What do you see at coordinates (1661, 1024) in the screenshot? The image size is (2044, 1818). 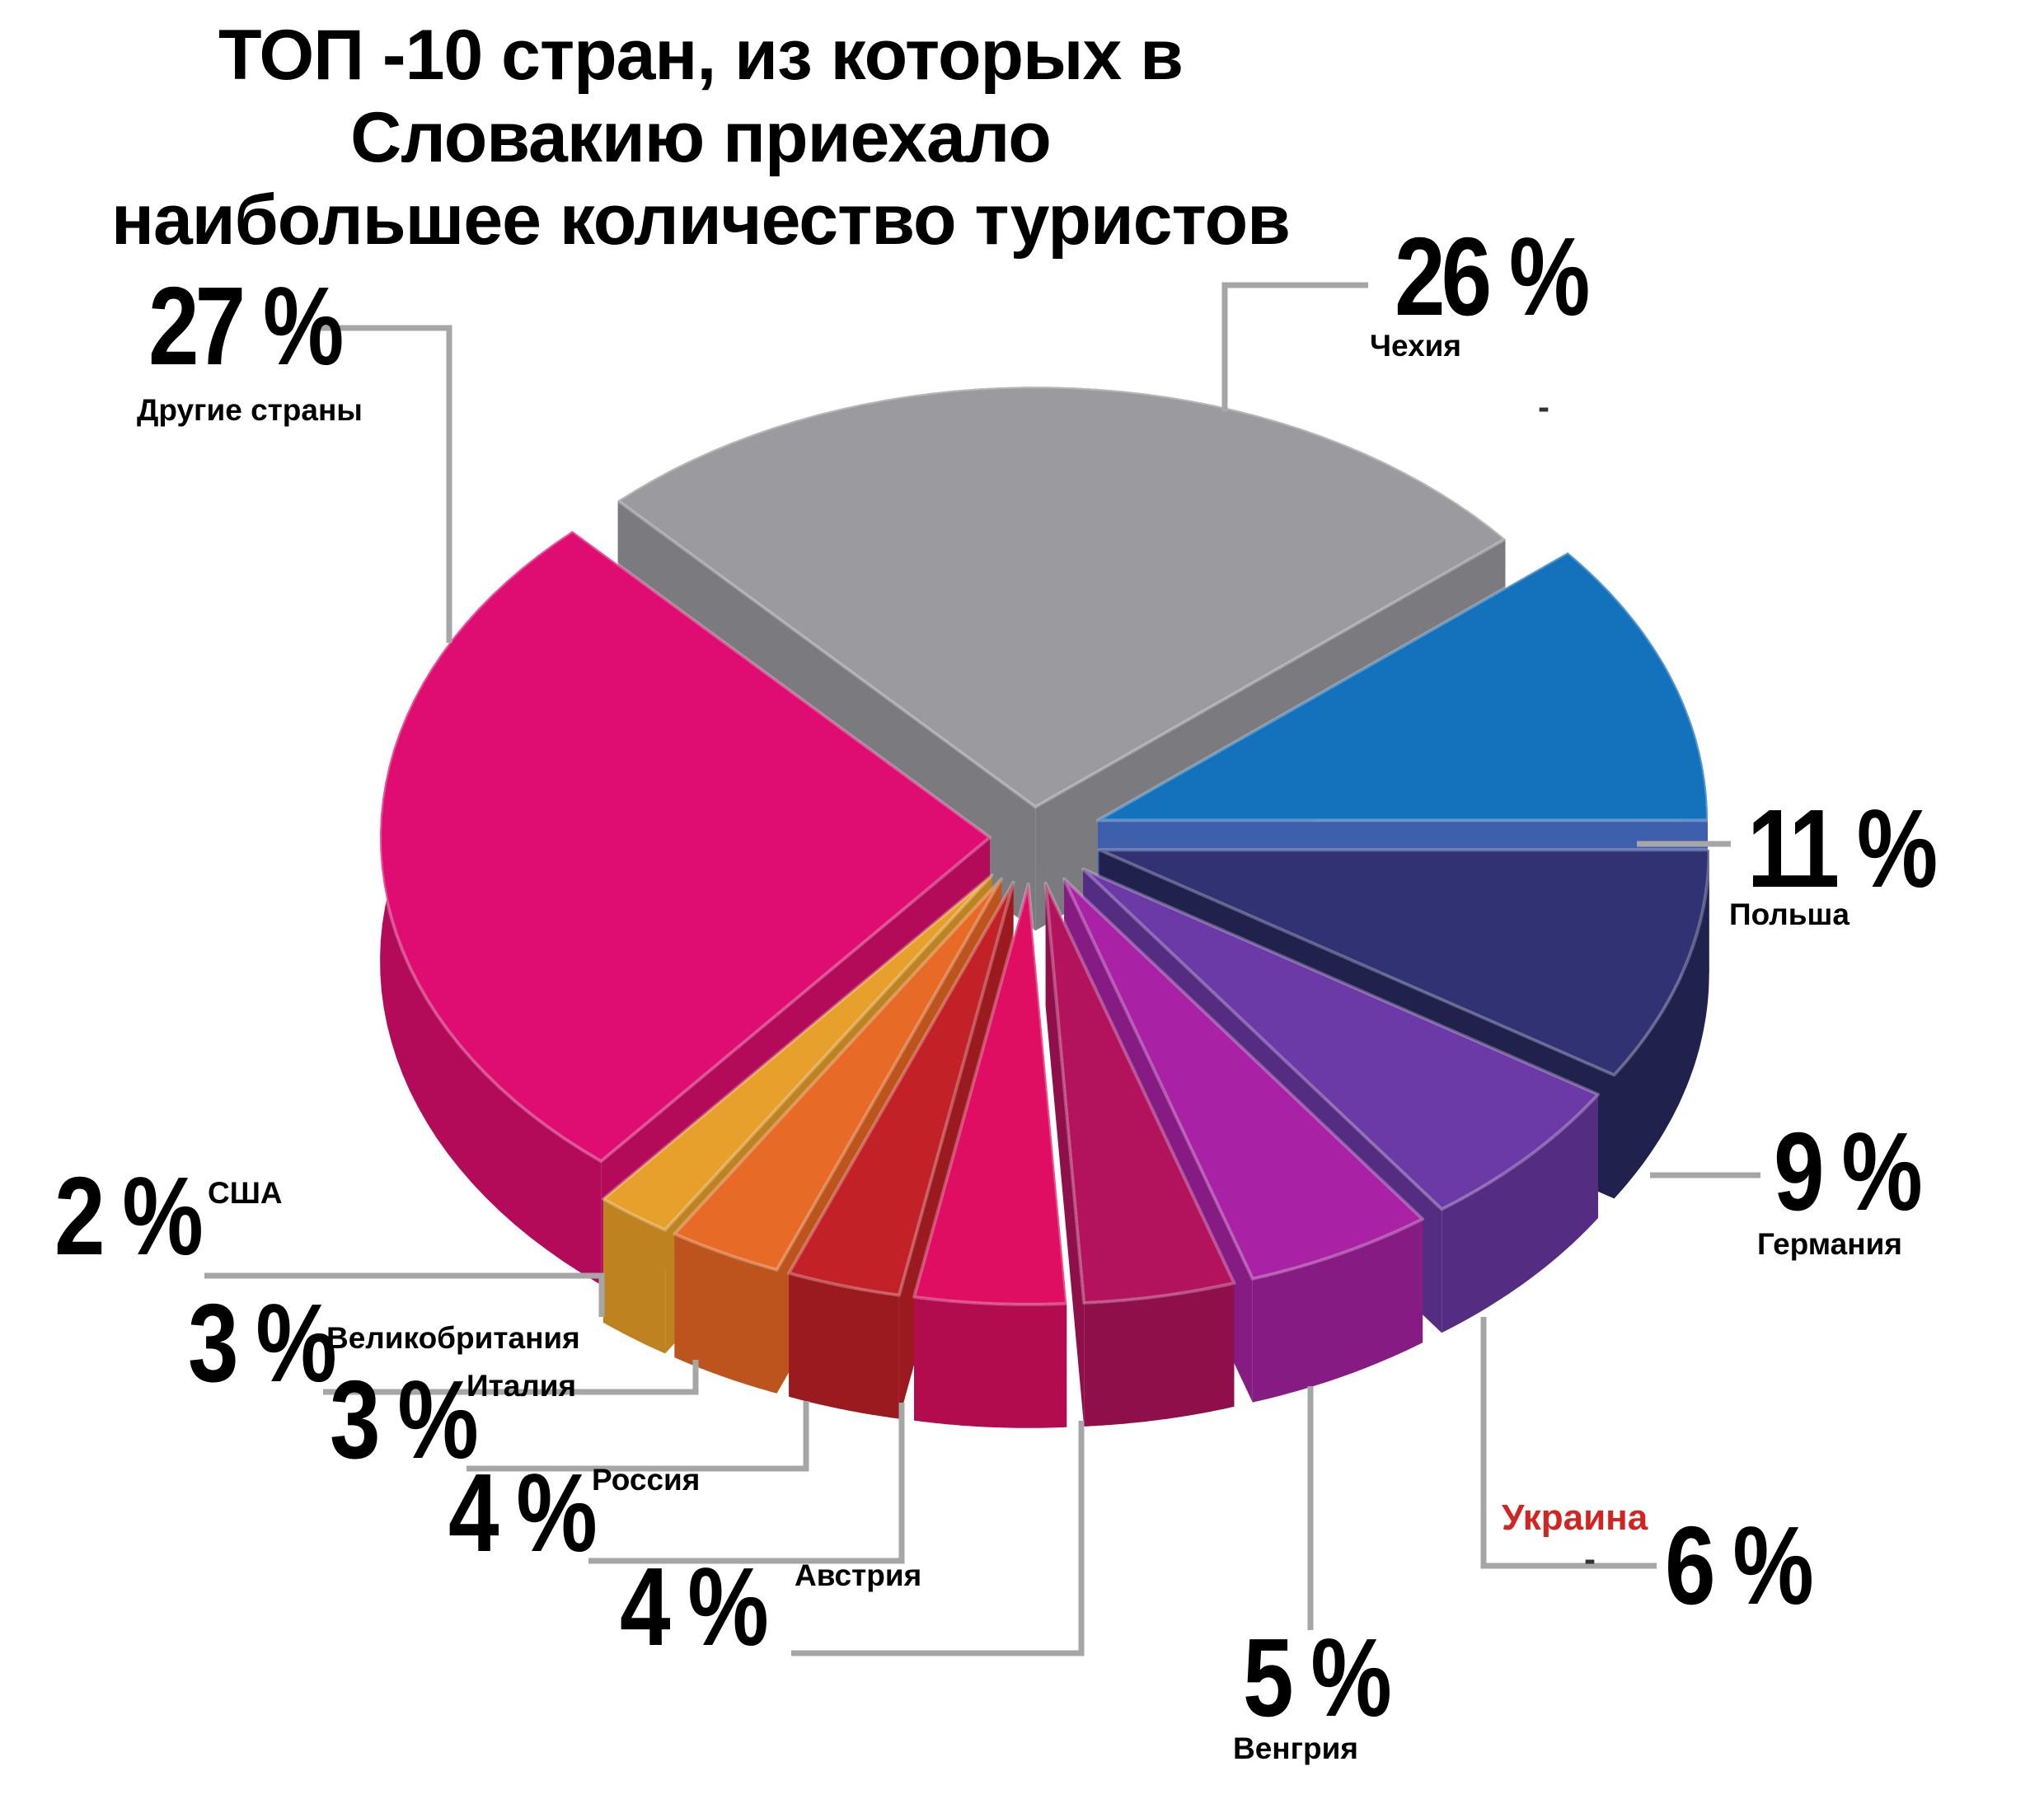 I see `pie-slice-de-wall` at bounding box center [1661, 1024].